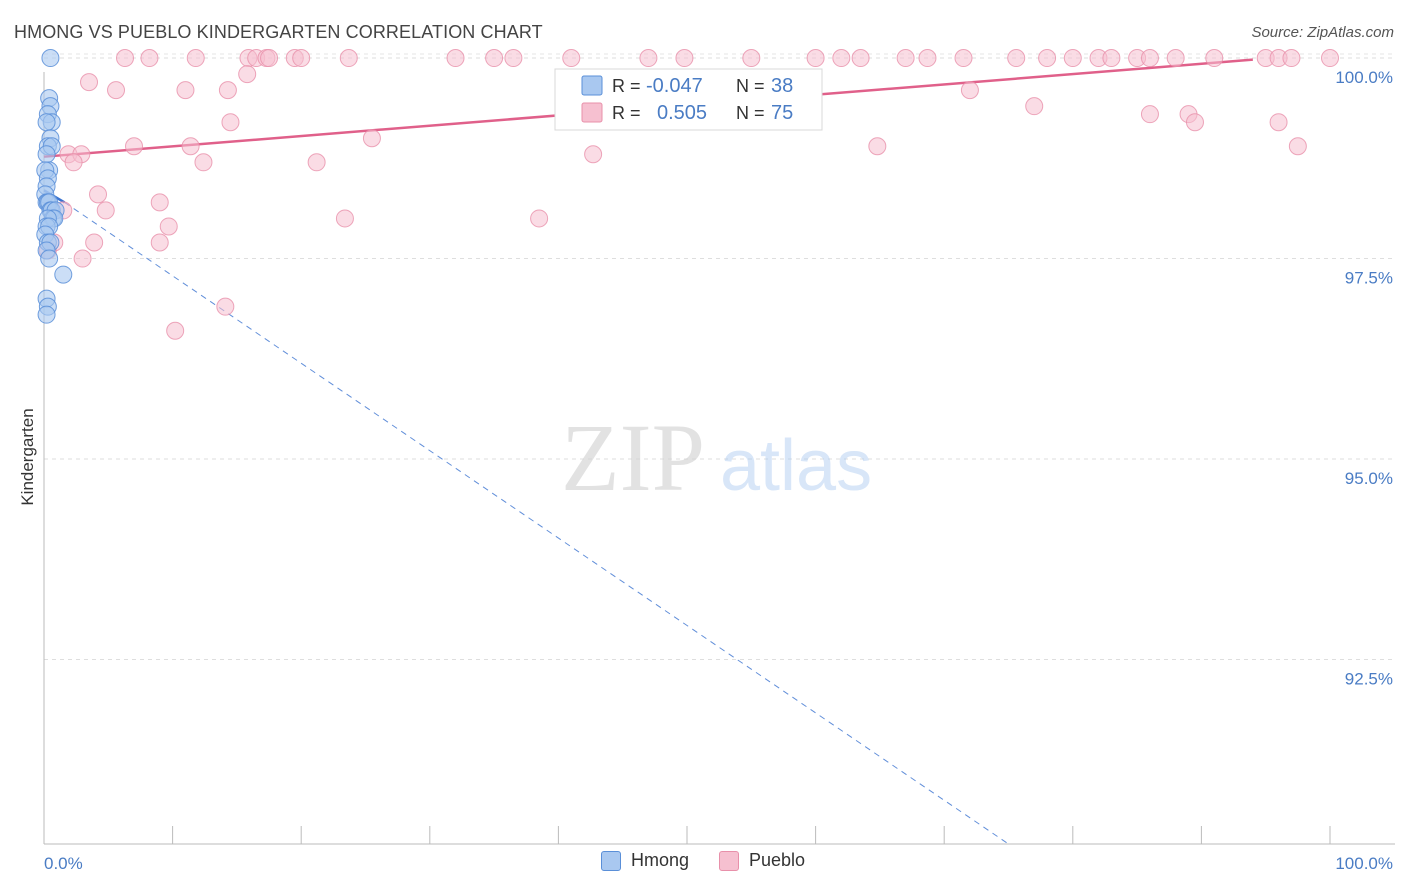 This screenshot has width=1406, height=892. What do you see at coordinates (750, 86) in the screenshot?
I see `stats-n-label-hmong: N =` at bounding box center [750, 86].